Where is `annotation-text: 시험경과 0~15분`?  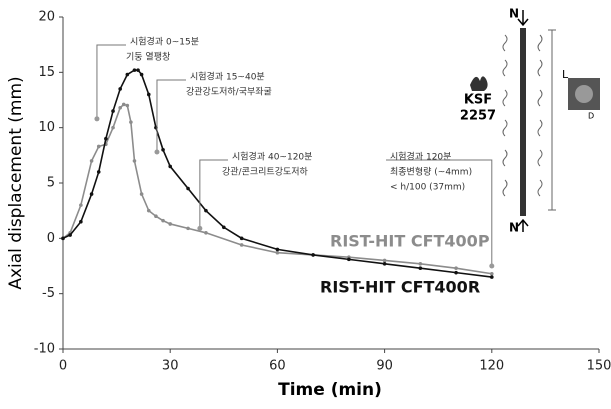 annotation-text: 시험경과 0~15분 is located at coordinates (164, 42).